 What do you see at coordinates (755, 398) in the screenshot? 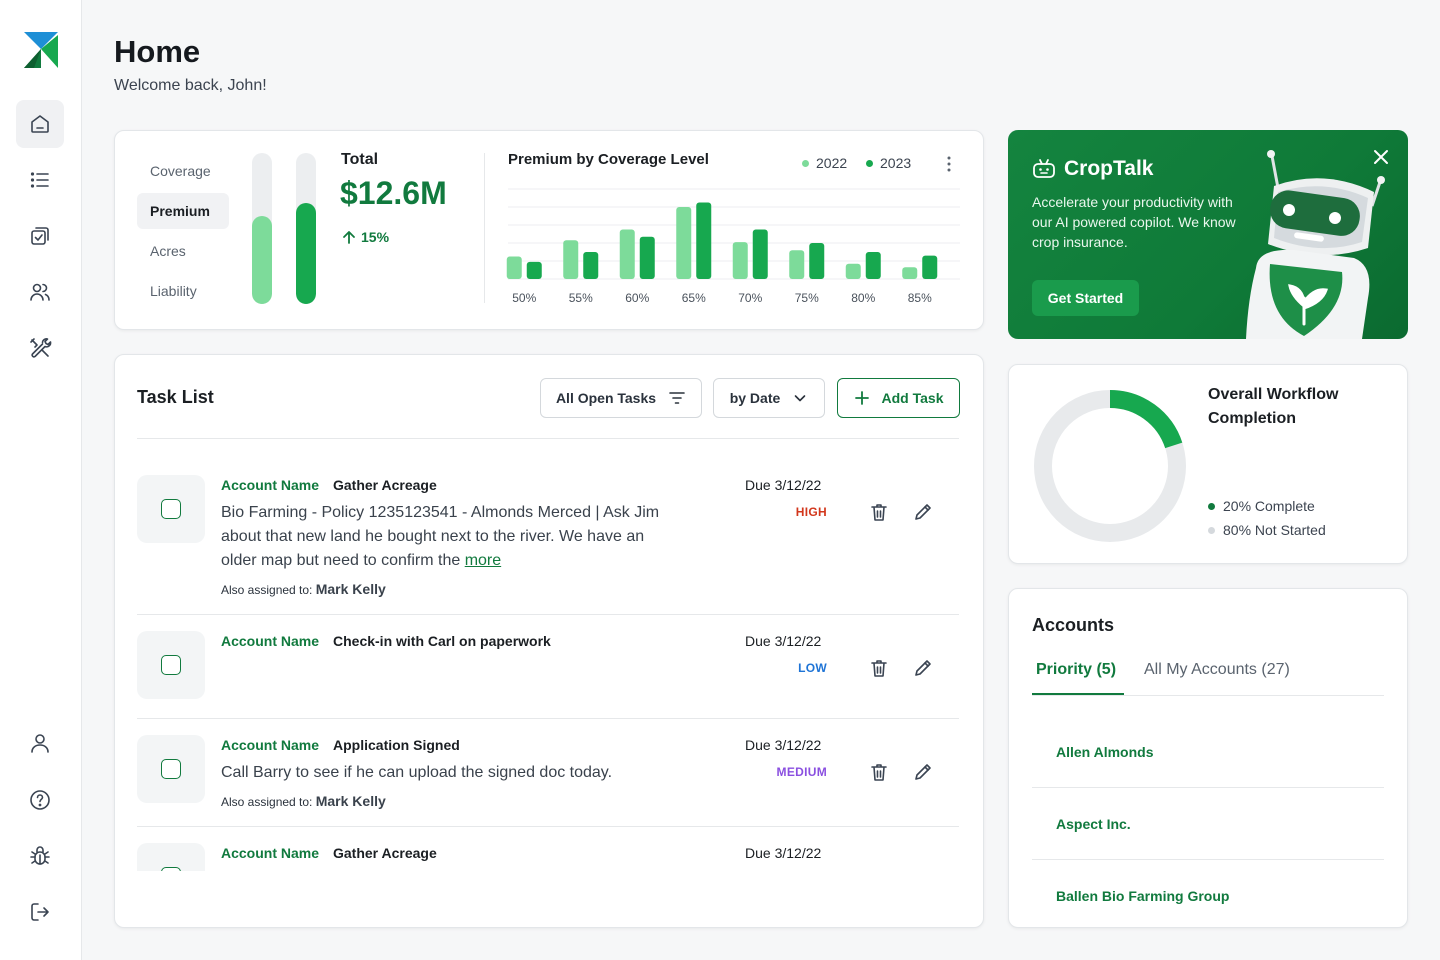
I see `sort-label: by Date` at bounding box center [755, 398].